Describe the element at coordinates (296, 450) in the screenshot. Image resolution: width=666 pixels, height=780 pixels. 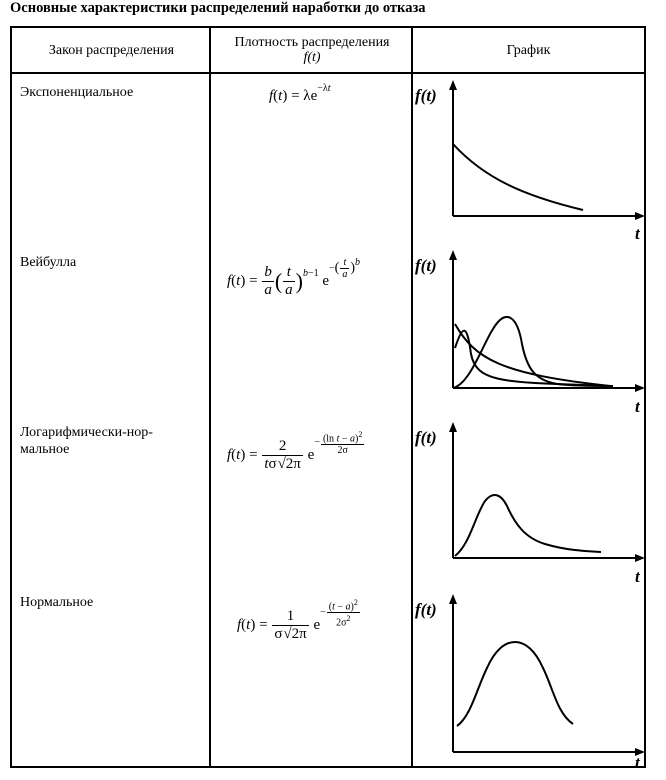
I see `formula-lognormal: f(t) = 2 tσ√2π e− (ln t − a)2 2σ` at that location.